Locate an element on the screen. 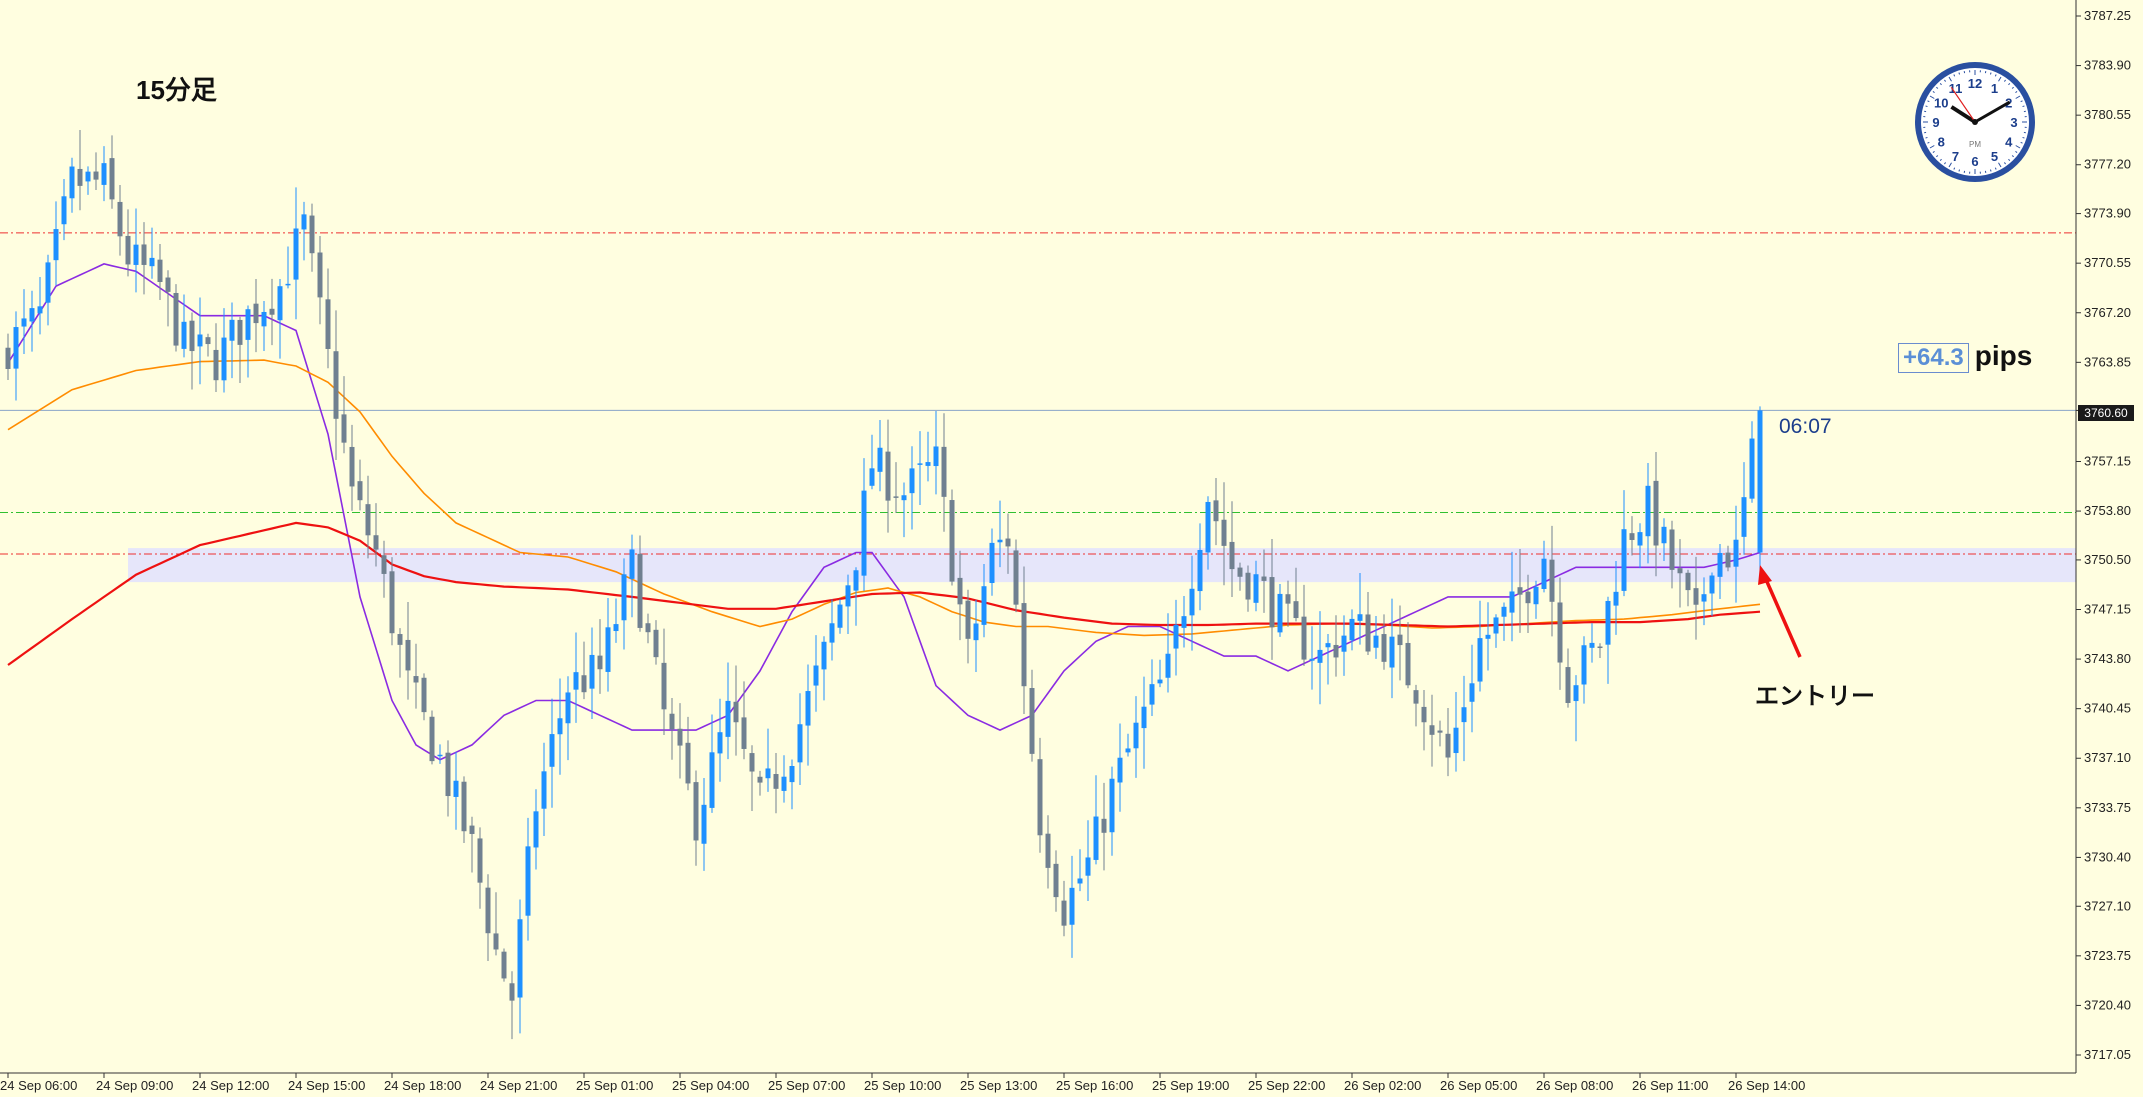 This screenshot has width=2143, height=1097. x-tick-label: 26 Sep 11:00 is located at coordinates (1670, 1085).